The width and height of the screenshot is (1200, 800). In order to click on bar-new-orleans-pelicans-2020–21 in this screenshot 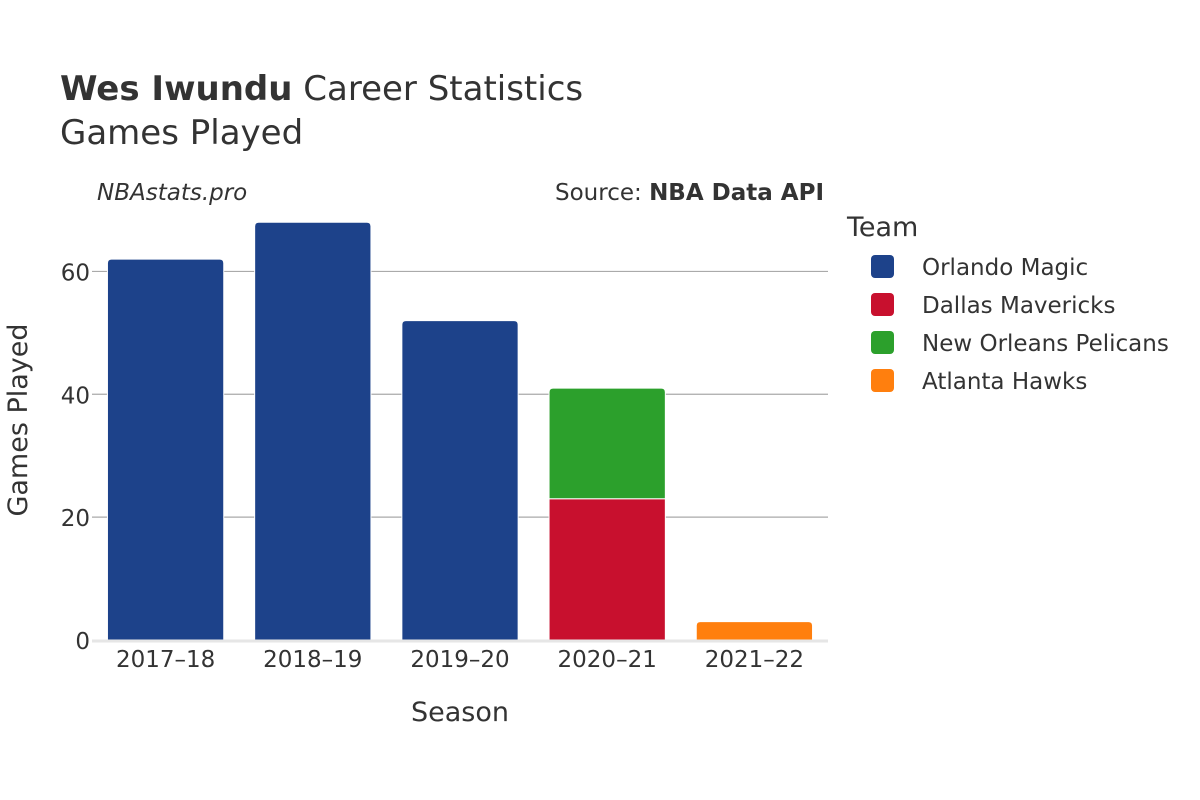, I will do `click(607, 443)`.